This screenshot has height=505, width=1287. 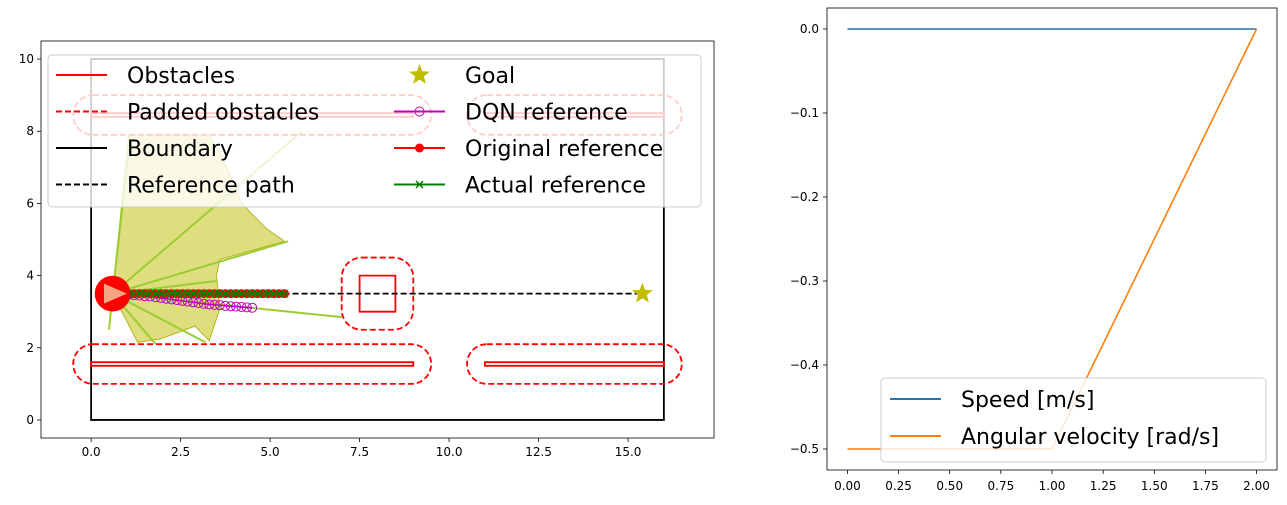 I want to click on x-tick-label: 1.50, so click(x=1154, y=486).